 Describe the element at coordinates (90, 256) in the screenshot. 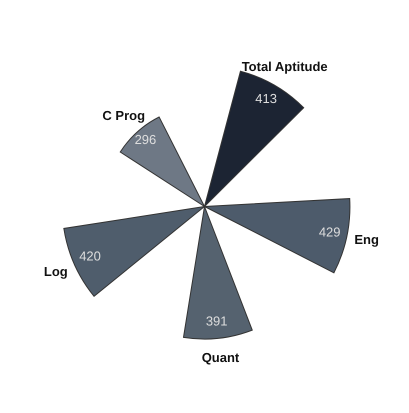

I see `data-label: 420` at that location.